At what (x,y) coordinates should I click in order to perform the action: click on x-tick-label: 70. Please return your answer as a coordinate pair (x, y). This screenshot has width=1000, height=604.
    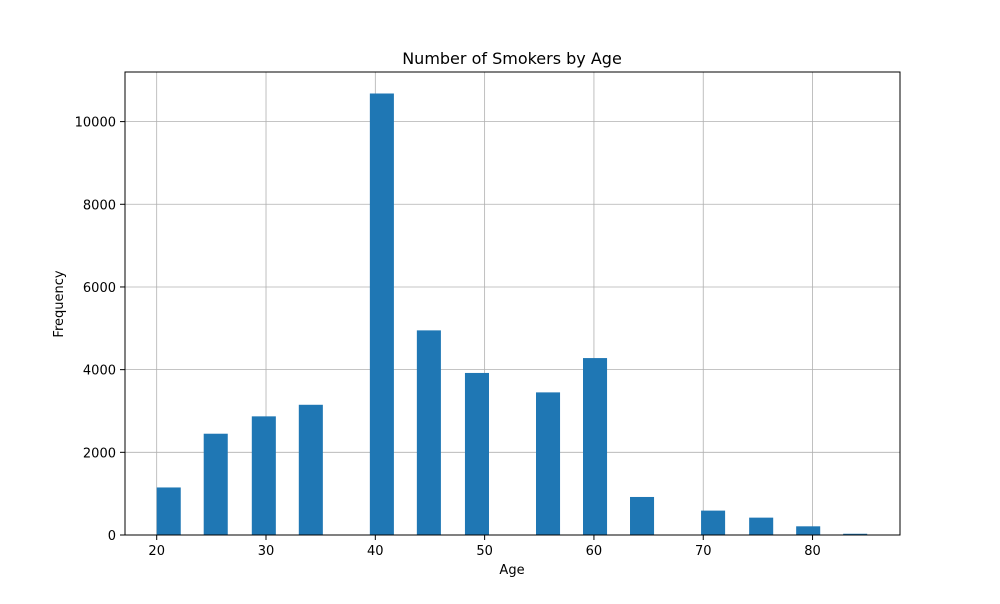
    Looking at the image, I should click on (703, 551).